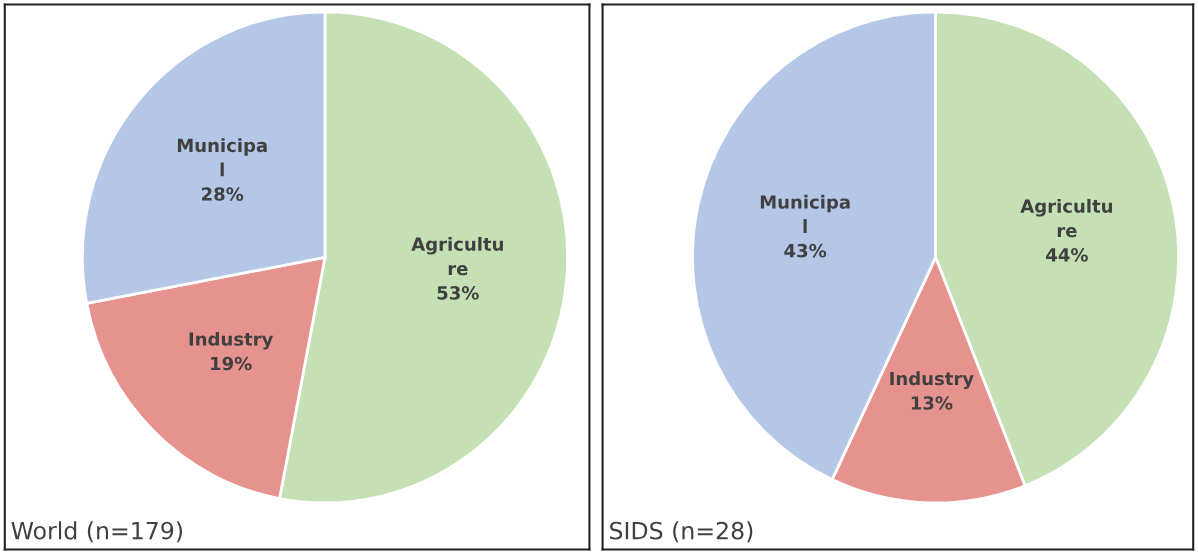  What do you see at coordinates (1067, 255) in the screenshot?
I see `data-label: 44%` at bounding box center [1067, 255].